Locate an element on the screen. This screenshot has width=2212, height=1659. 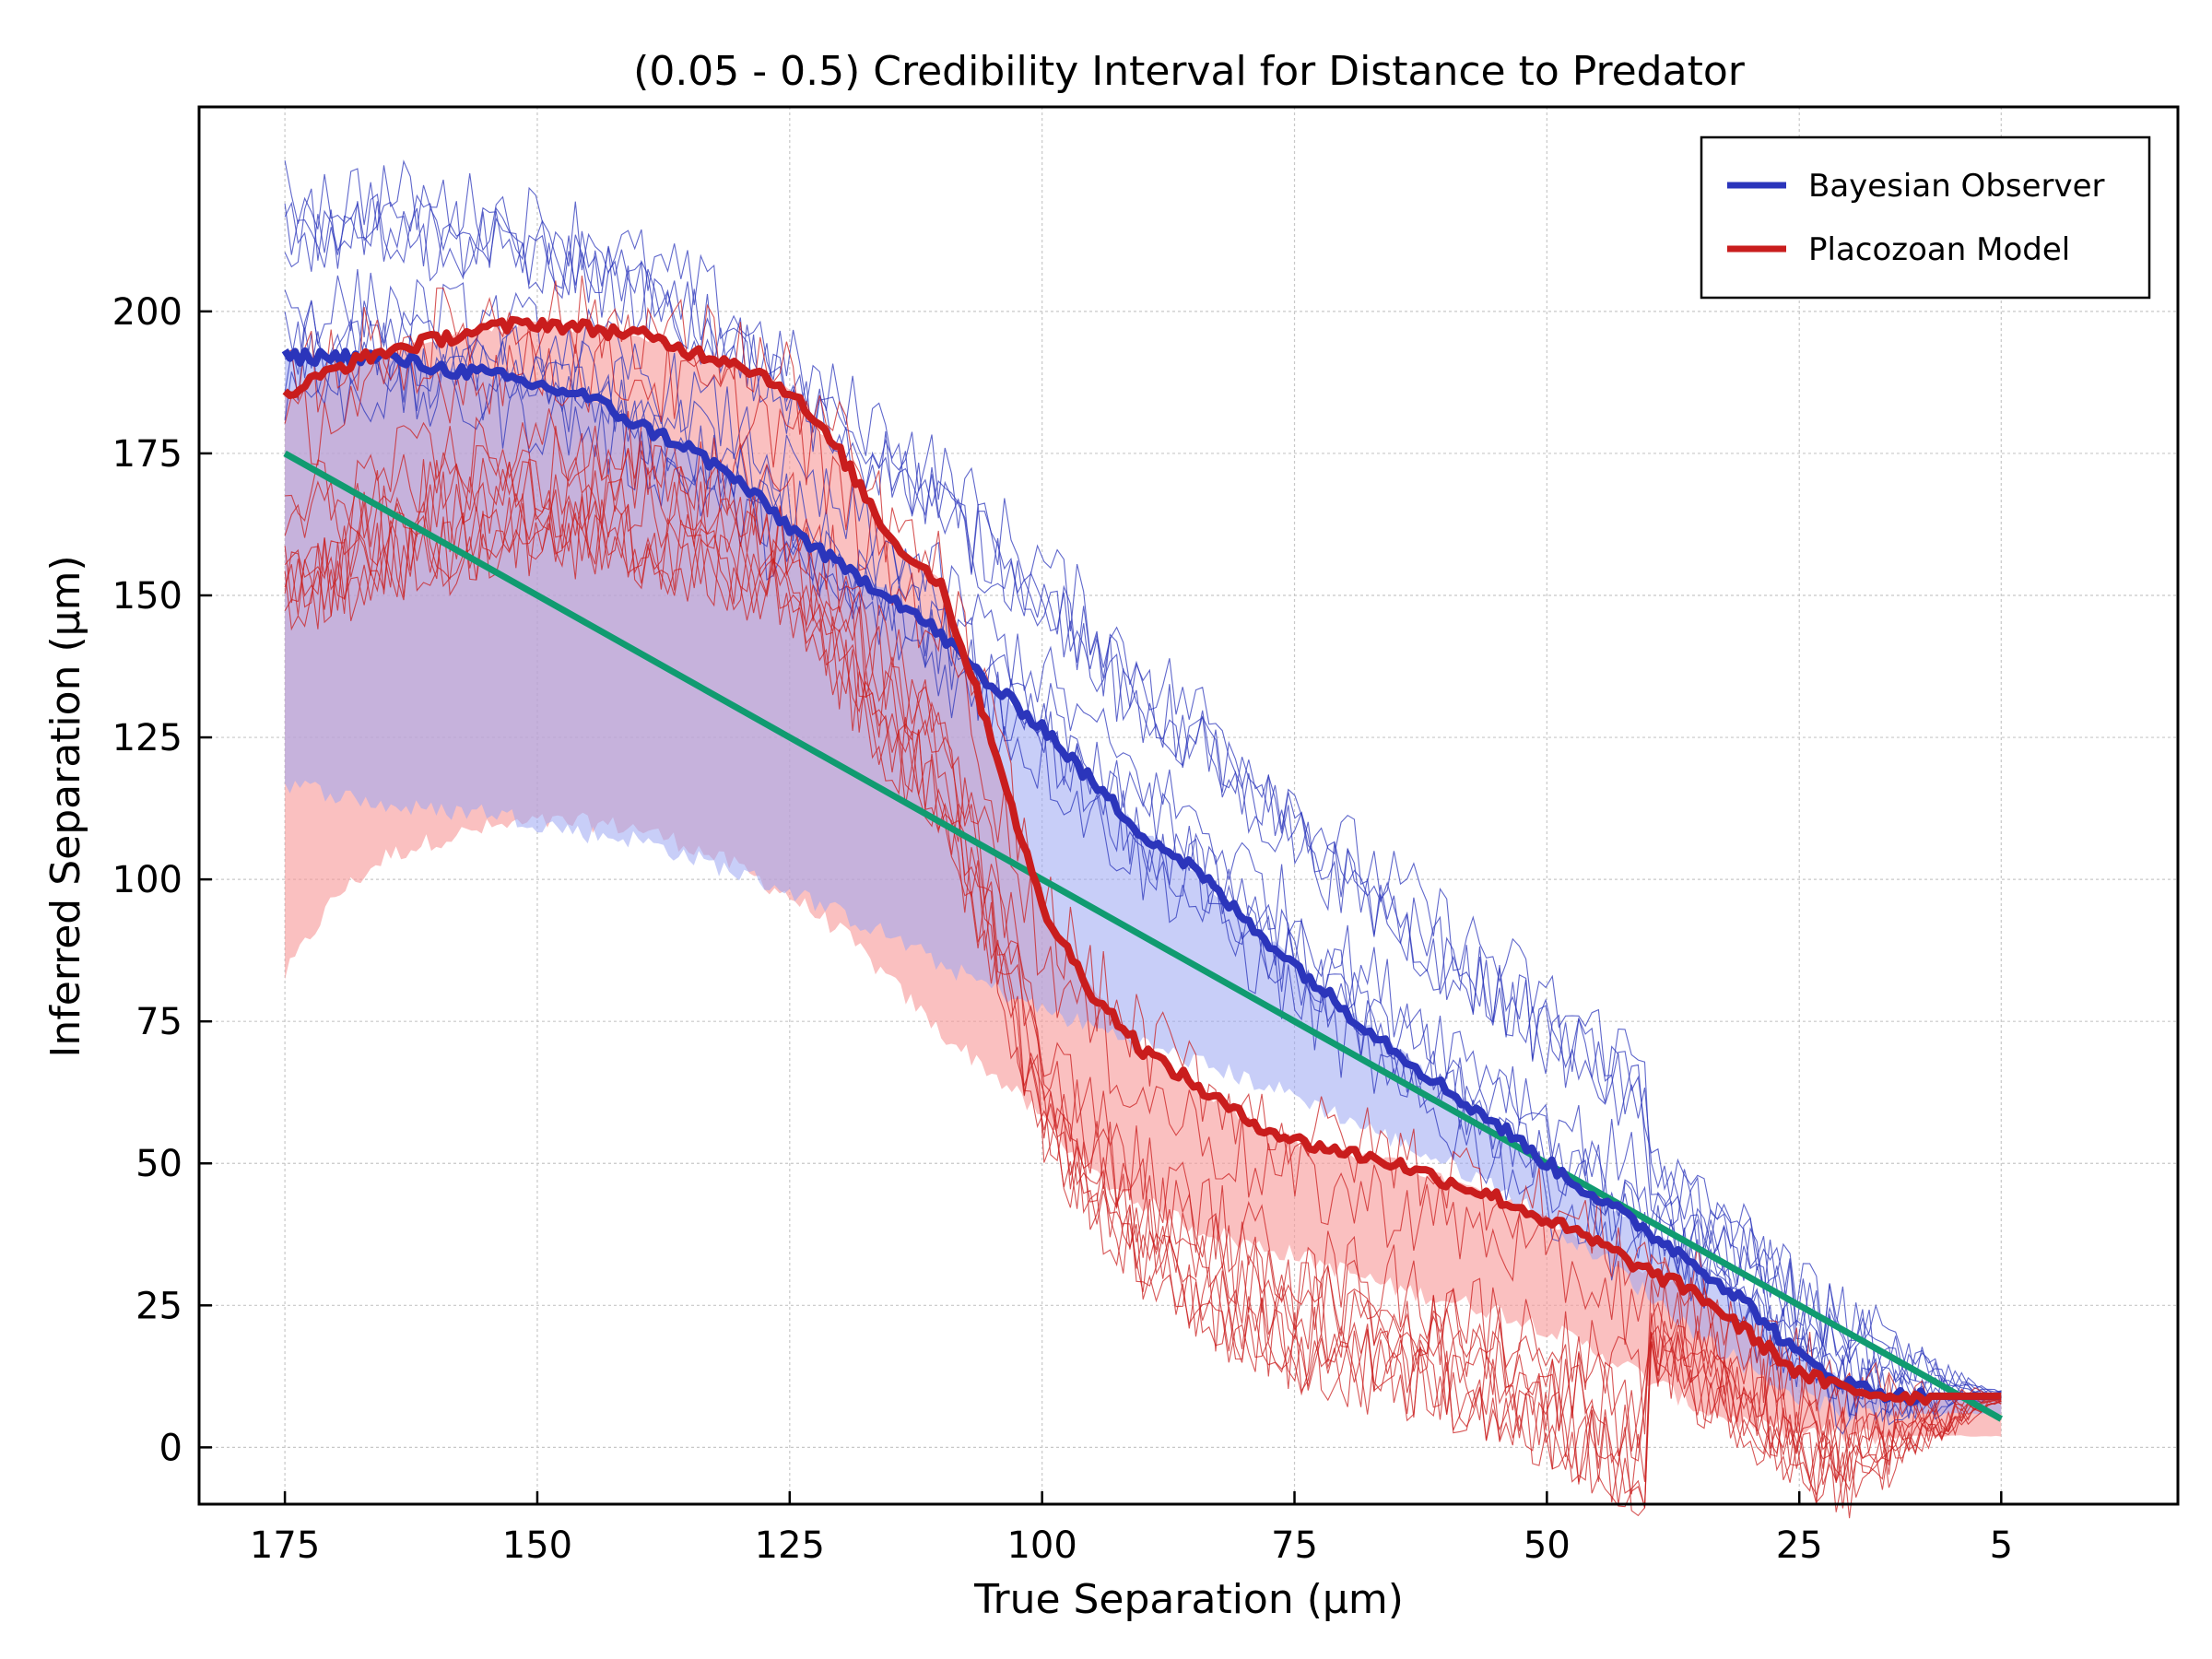
x-tick-label: 175 is located at coordinates (285, 1545).